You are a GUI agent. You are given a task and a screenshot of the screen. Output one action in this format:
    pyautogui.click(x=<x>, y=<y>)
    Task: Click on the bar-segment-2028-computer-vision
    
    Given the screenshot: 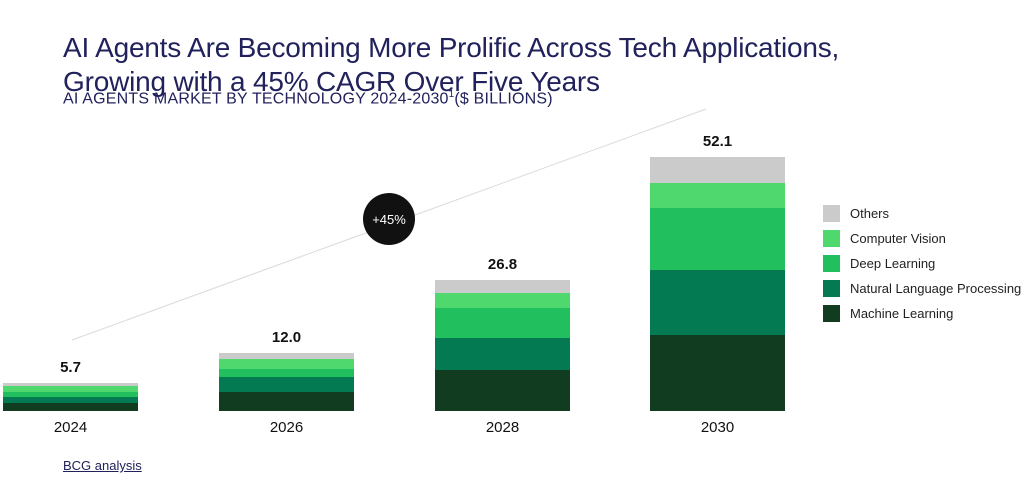 What is the action you would take?
    pyautogui.click(x=502, y=300)
    